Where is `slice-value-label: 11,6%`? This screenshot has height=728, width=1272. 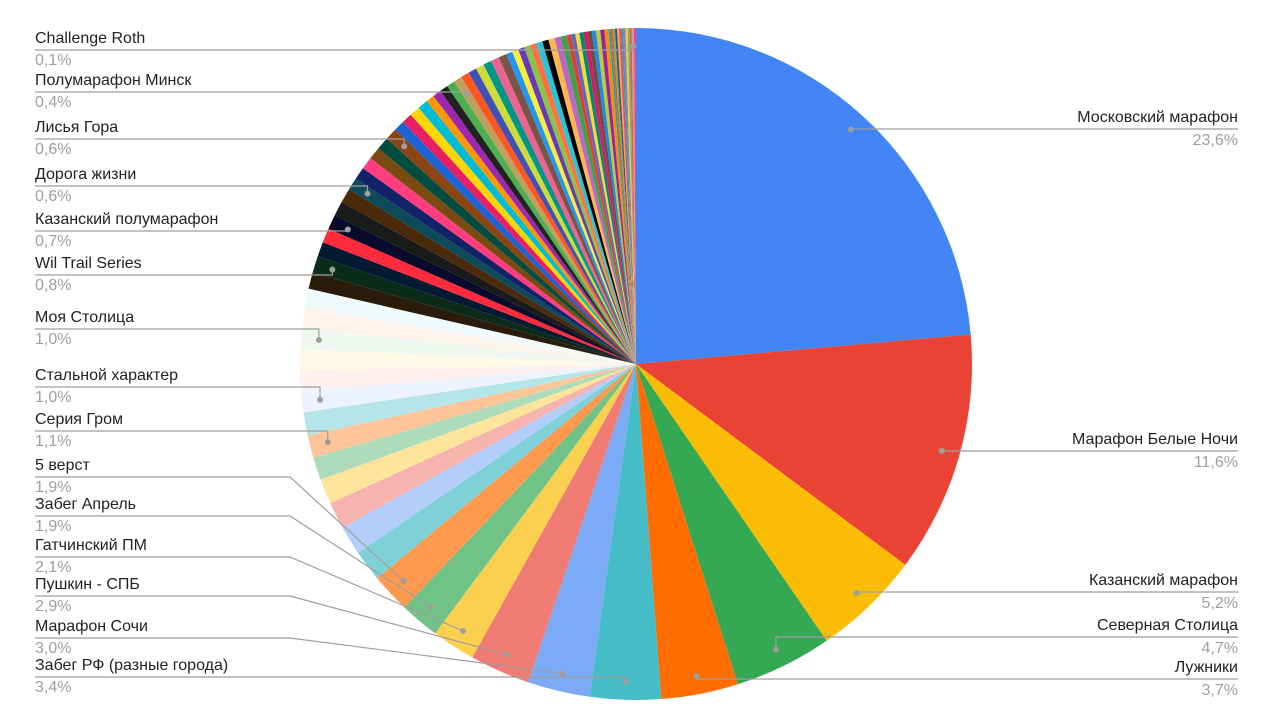 slice-value-label: 11,6% is located at coordinates (1216, 462).